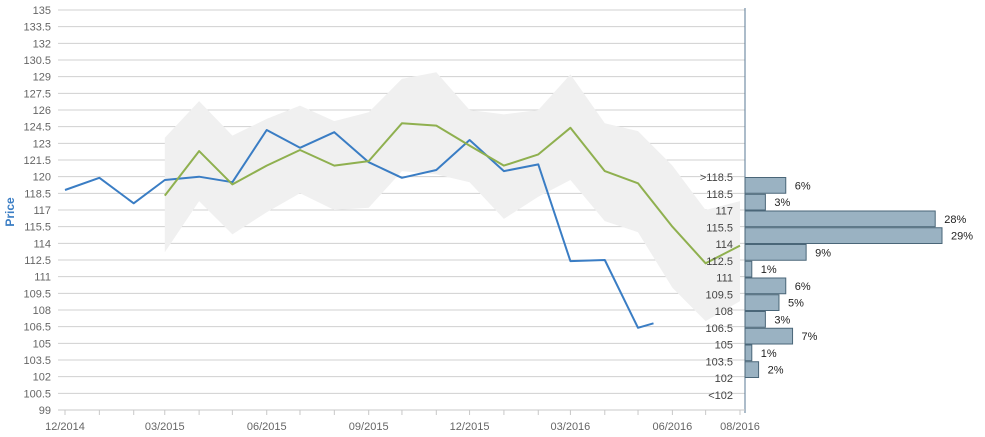 This screenshot has height=437, width=985. Describe the element at coordinates (42, 78) in the screenshot. I see `y-tick-label: 129` at that location.